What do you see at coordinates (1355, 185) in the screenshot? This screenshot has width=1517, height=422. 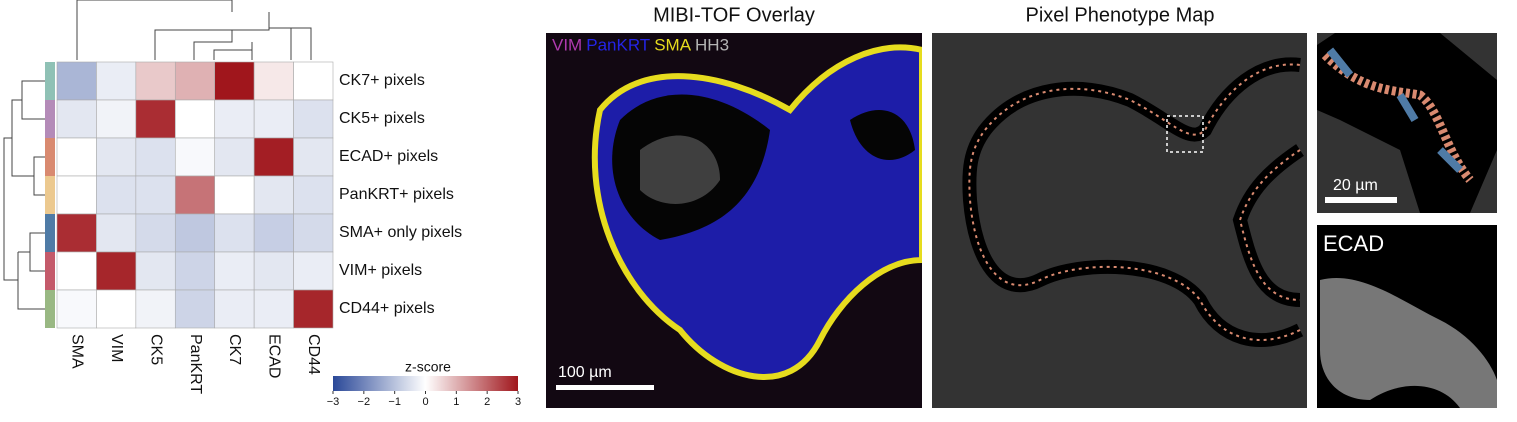 I see `inset-scale-label: 20 µm` at bounding box center [1355, 185].